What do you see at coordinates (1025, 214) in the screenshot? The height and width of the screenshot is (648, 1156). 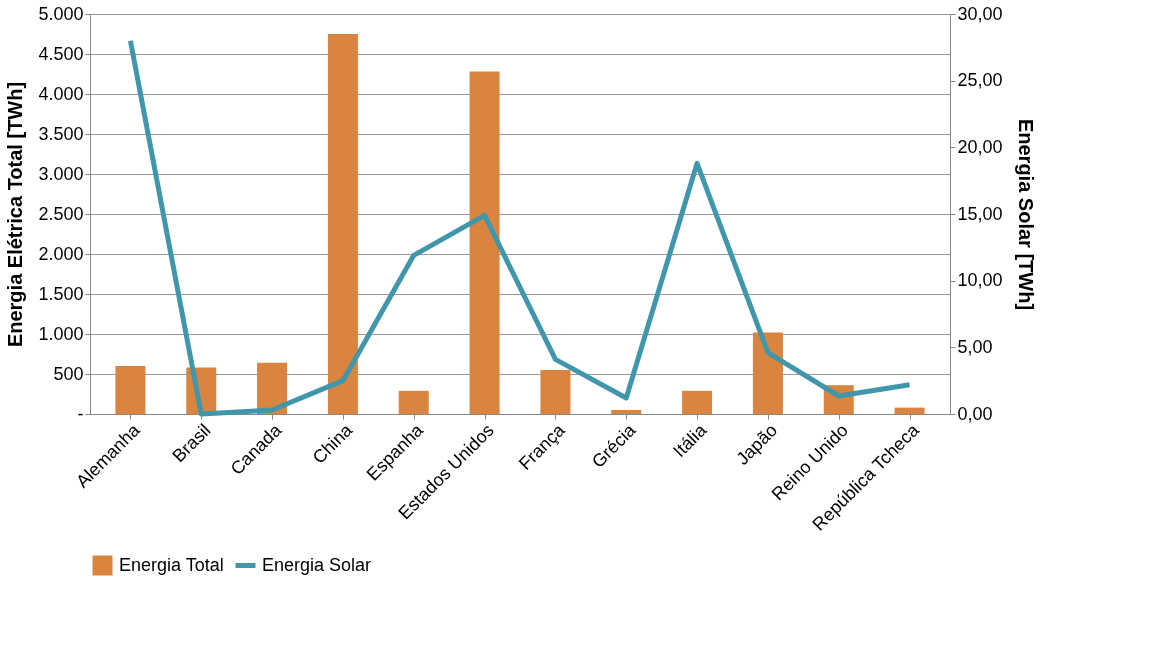 I see `y2-axis-title: Energia Solar [TWh]` at bounding box center [1025, 214].